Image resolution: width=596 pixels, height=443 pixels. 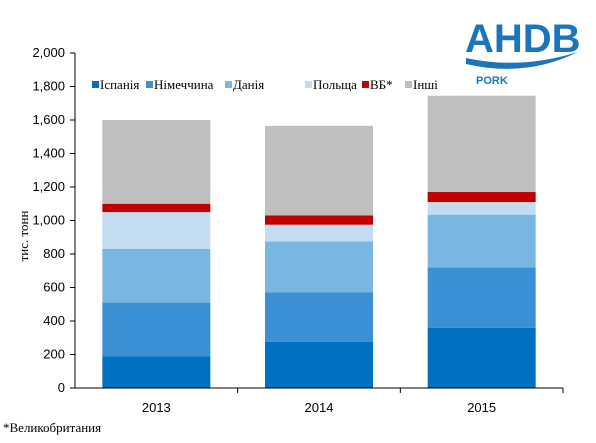 What do you see at coordinates (156, 407) in the screenshot?
I see `x-category-label: 2013` at bounding box center [156, 407].